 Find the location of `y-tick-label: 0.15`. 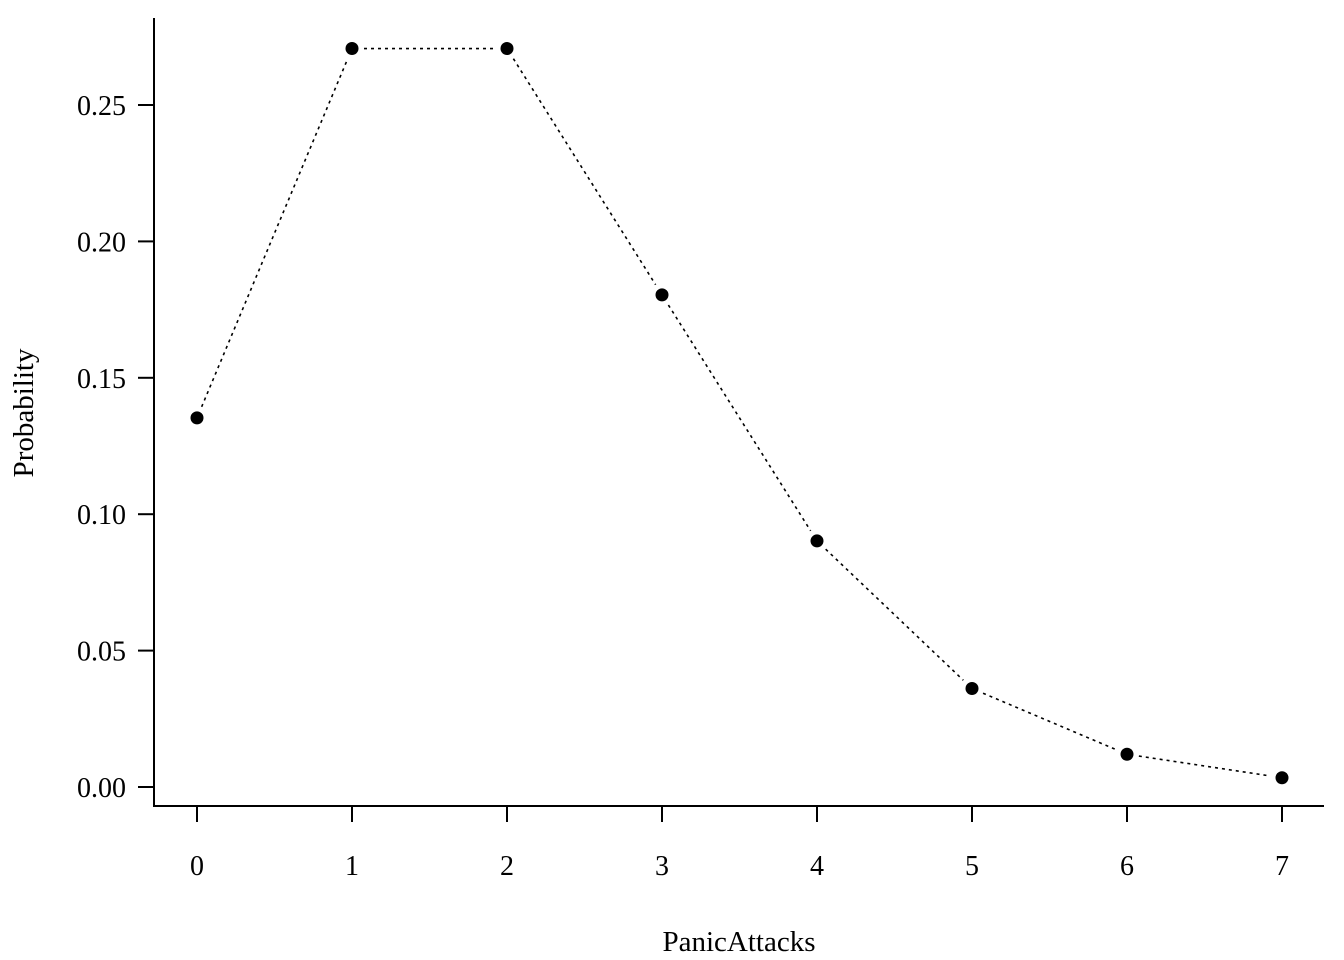

y-tick-label: 0.15 is located at coordinates (101, 379).